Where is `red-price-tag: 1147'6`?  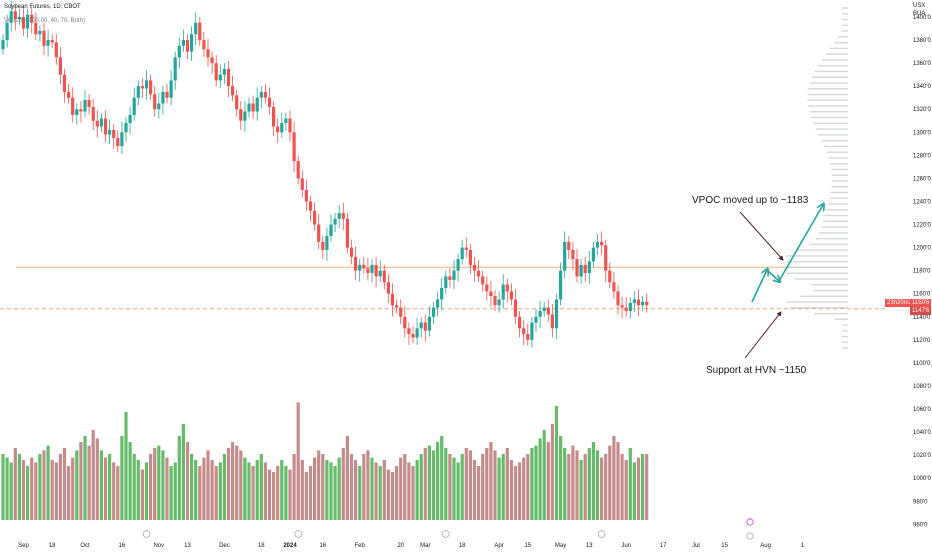
red-price-tag: 1147'6 is located at coordinates (921, 311).